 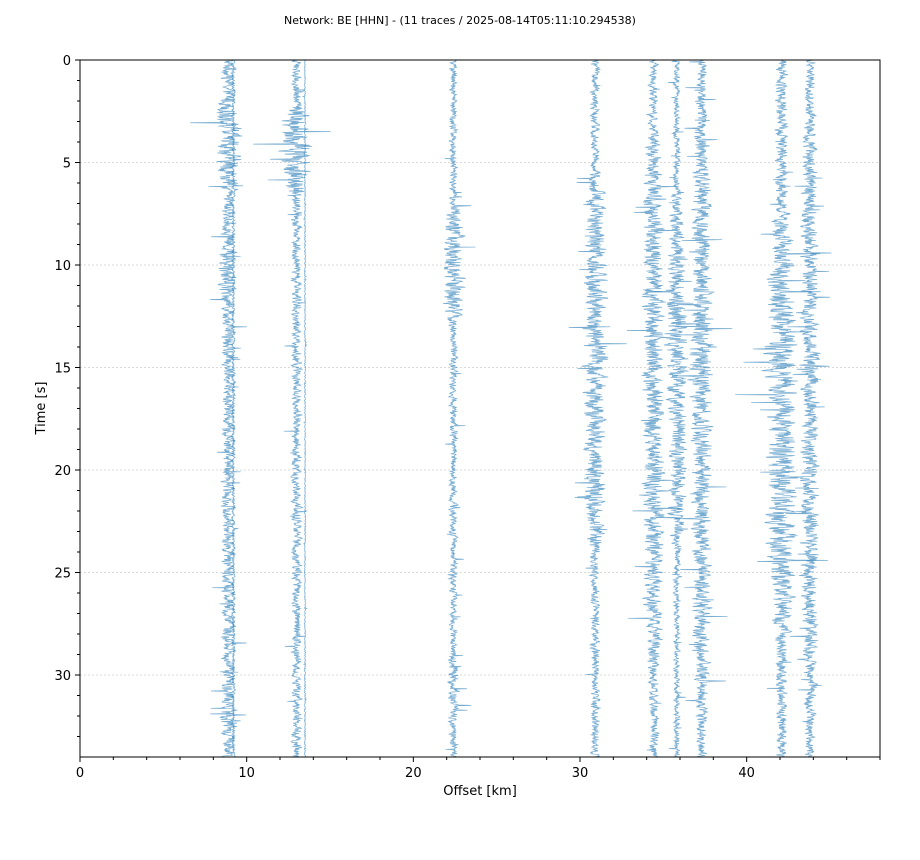 I want to click on y-tick-label-5: 5, so click(x=67, y=164).